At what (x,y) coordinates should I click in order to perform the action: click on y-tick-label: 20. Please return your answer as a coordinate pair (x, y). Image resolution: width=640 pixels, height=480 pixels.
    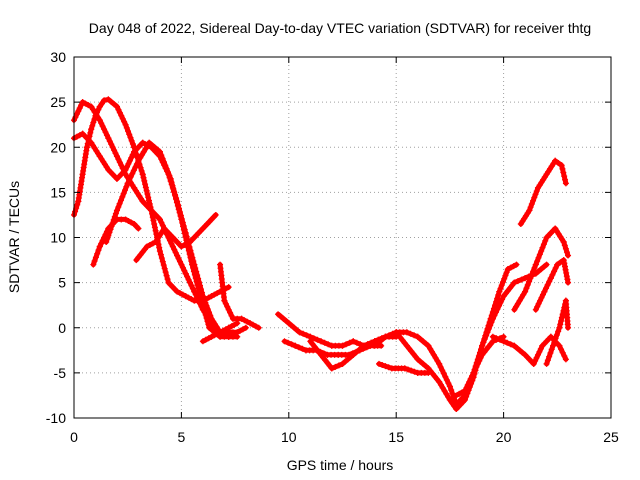
    Looking at the image, I should click on (58, 147).